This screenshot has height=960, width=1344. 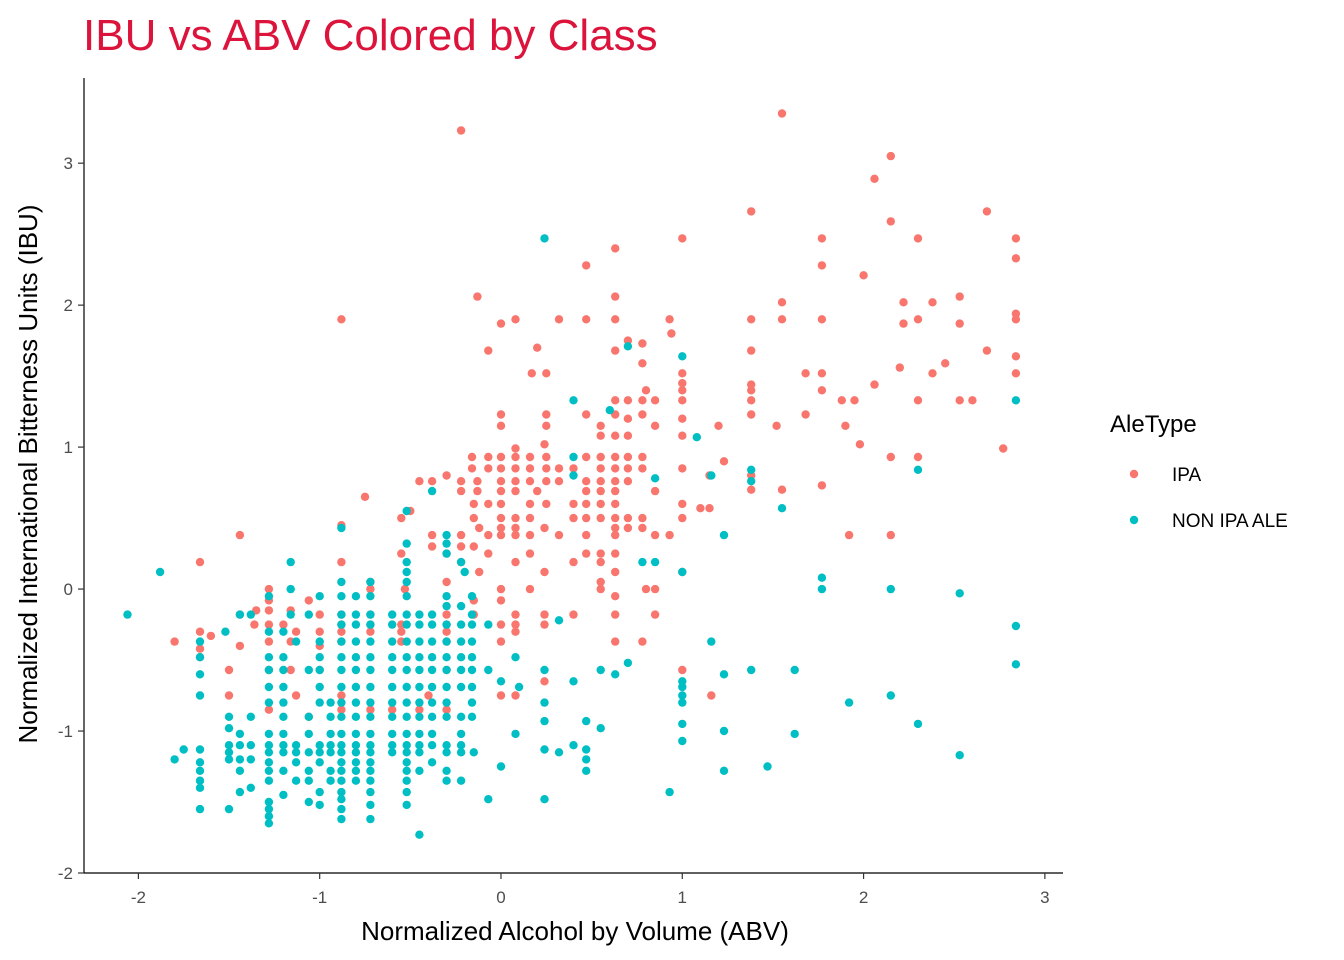 I want to click on legend-label-non-ipa-ale: NON IPA ALE, so click(x=1230, y=521).